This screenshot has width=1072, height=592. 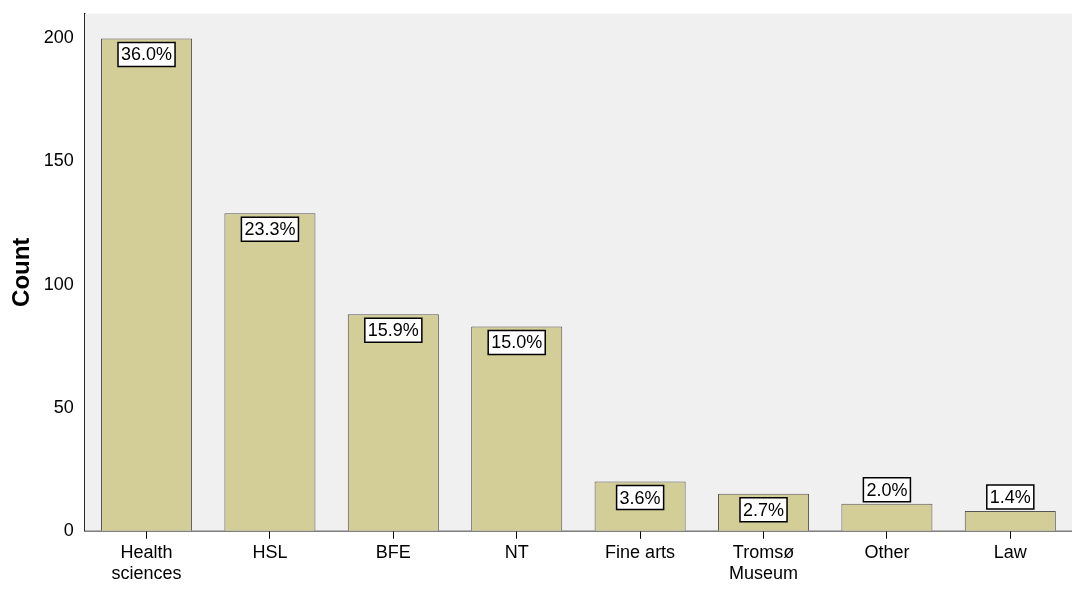 I want to click on x-tick-label: Law, so click(x=1010, y=551).